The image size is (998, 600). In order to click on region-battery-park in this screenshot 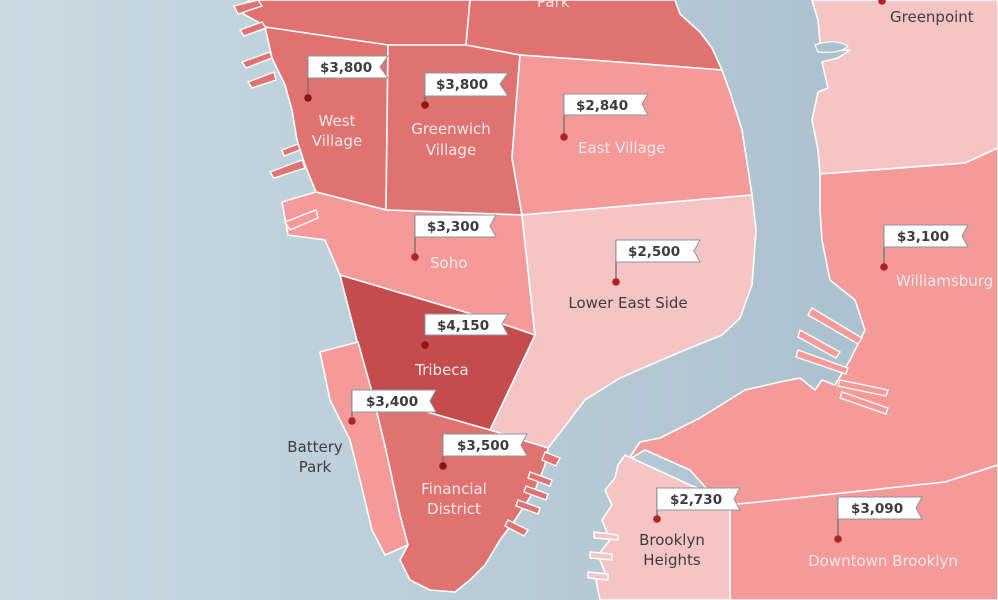, I will do `click(364, 448)`.